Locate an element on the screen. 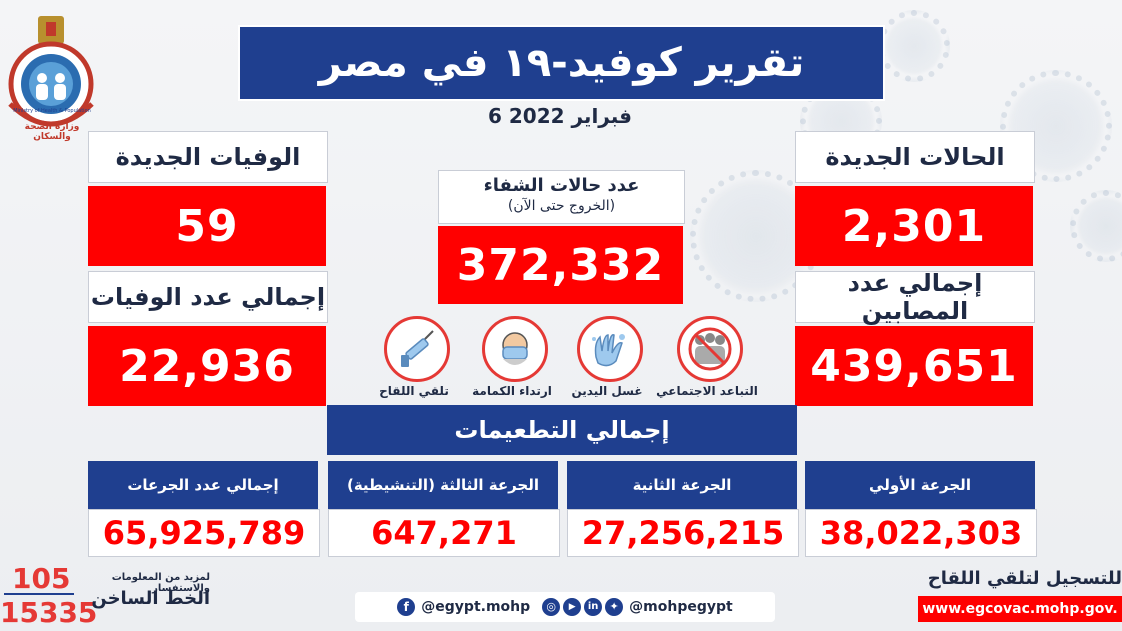  instagram-icon: ◎ is located at coordinates (551, 607).